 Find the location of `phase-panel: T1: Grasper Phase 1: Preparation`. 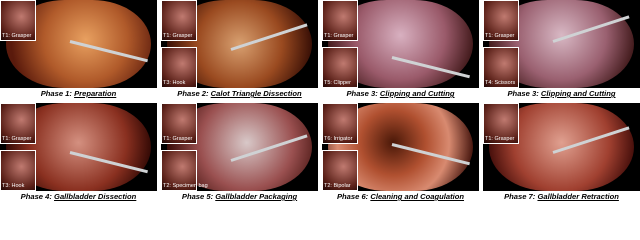

phase-panel: T1: Grasper Phase 1: Preparation is located at coordinates (78, 50).